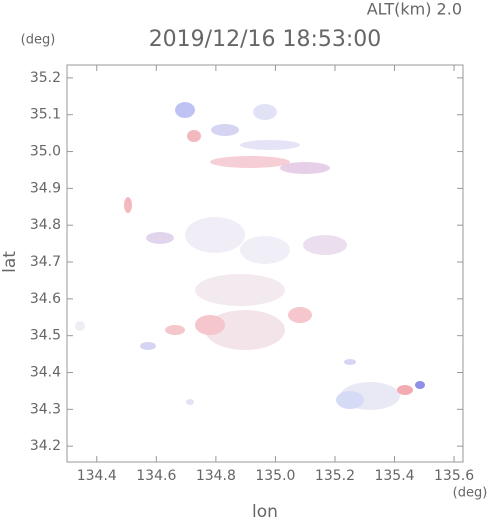 This screenshot has width=491, height=521. Describe the element at coordinates (45, 336) in the screenshot. I see `y-tick-label: 34.5` at that location.